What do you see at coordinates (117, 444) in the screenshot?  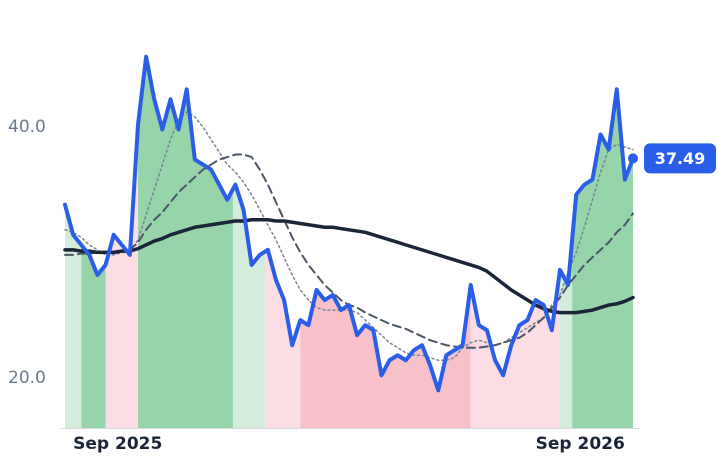 I see `x-tick-label: Sep 2025` at bounding box center [117, 444].